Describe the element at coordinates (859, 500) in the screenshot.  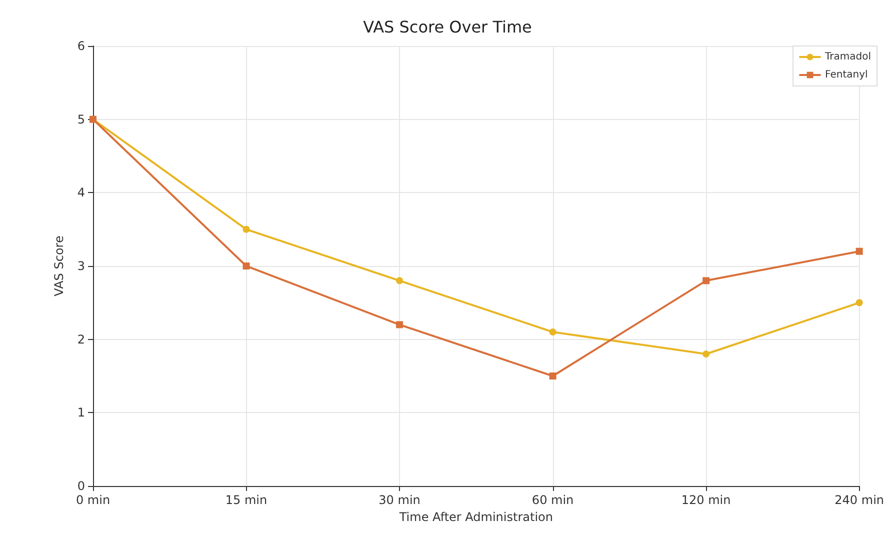
I see `x-tick-label: 240 min` at that location.